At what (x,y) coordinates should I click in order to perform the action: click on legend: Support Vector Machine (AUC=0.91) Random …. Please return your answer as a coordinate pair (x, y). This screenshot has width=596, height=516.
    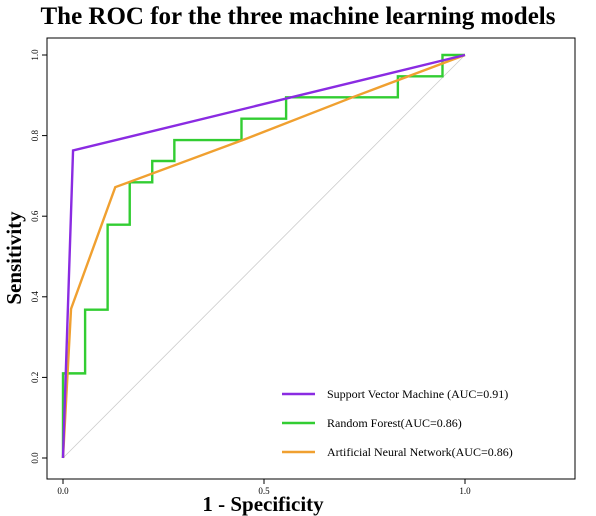
    Looking at the image, I should click on (397, 423).